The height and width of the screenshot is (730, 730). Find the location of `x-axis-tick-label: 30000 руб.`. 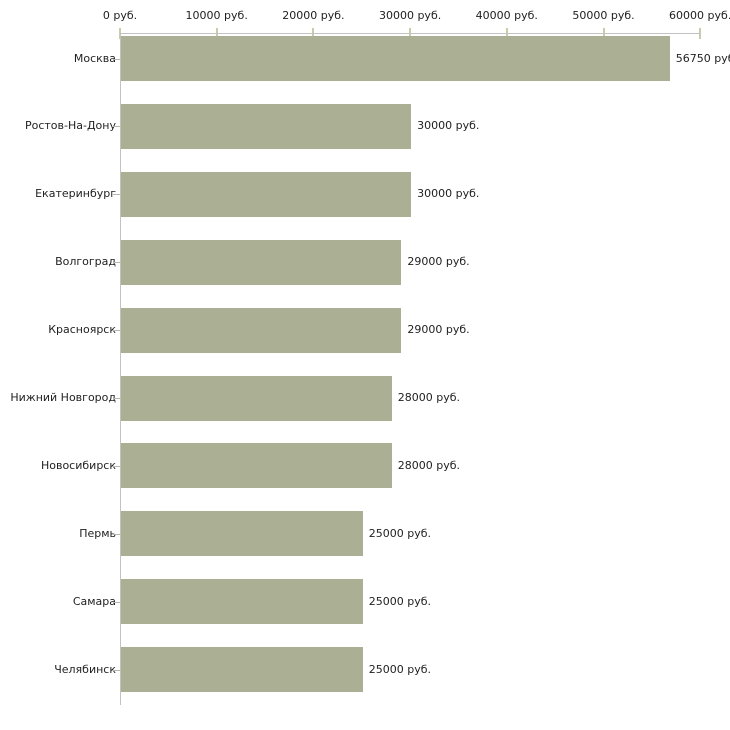

x-axis-tick-label: 30000 руб. is located at coordinates (410, 15).